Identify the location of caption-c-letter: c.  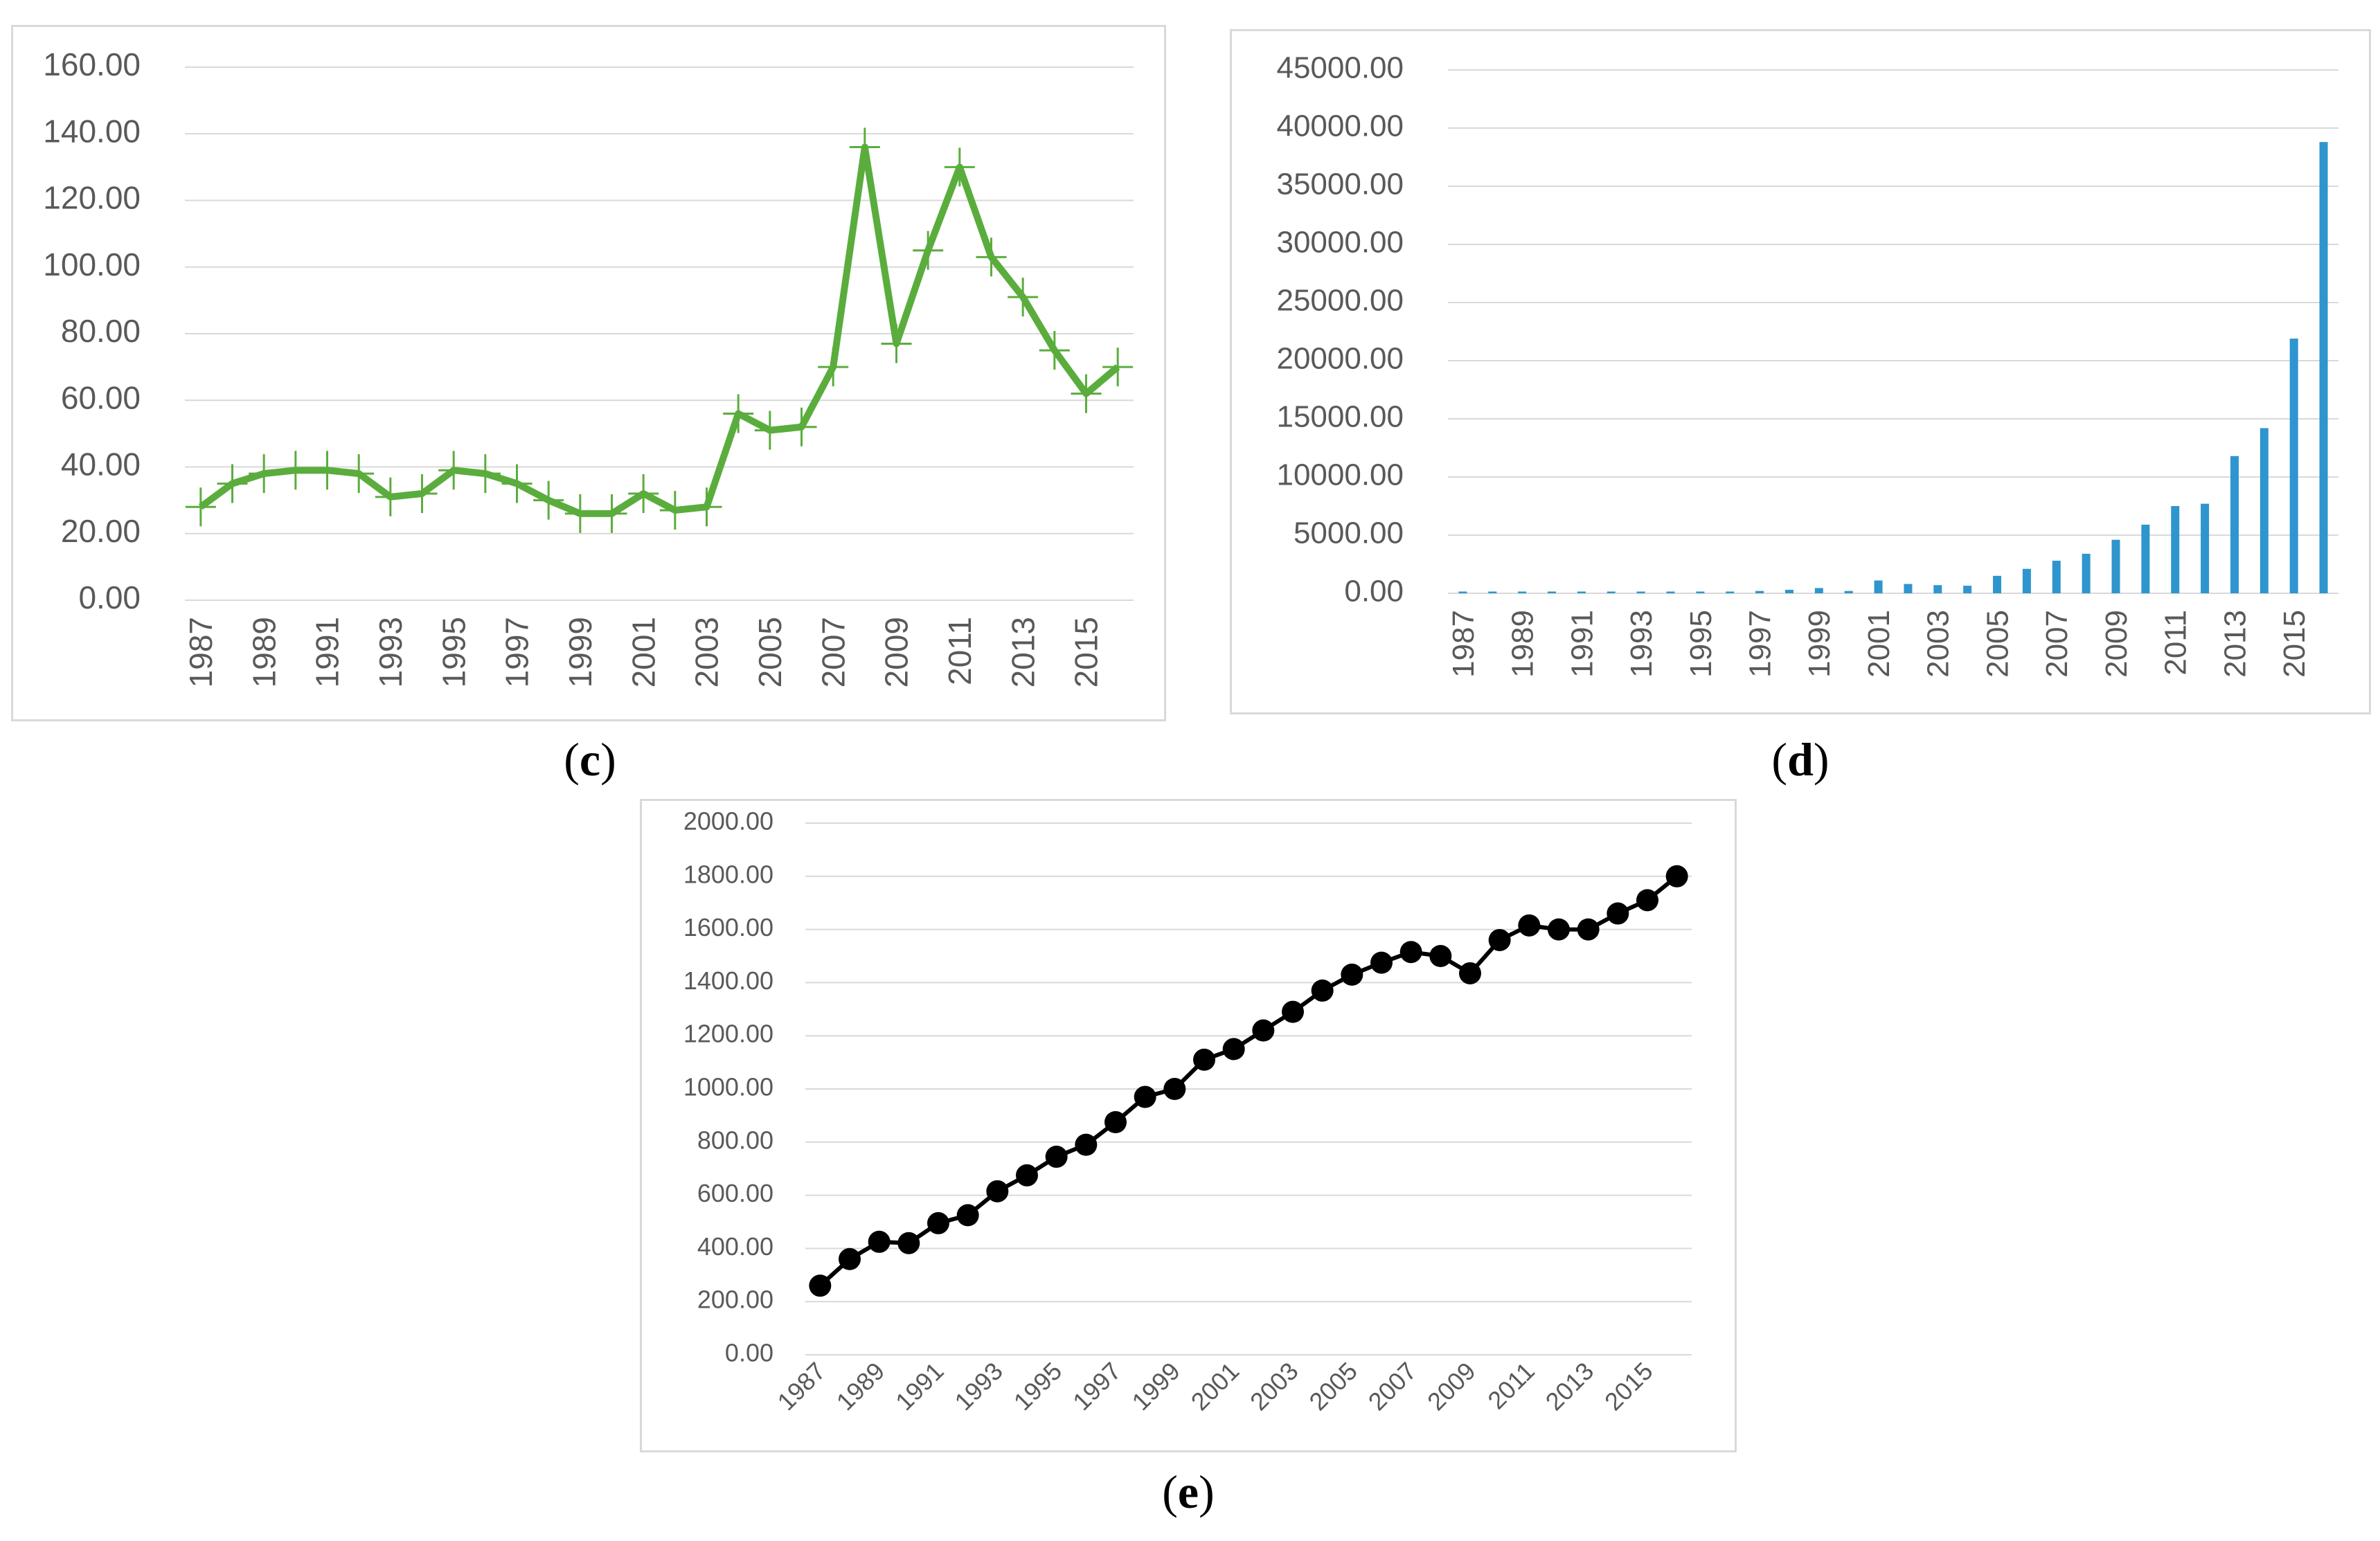
(590, 759).